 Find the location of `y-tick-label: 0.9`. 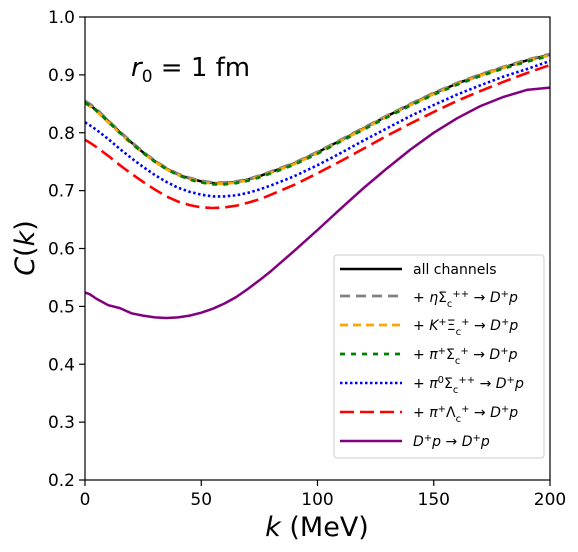

y-tick-label: 0.9 is located at coordinates (61, 76).